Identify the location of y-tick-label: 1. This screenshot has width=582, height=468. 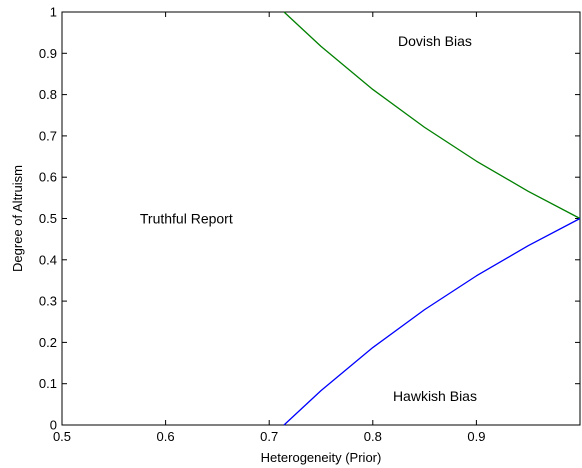
(53, 12).